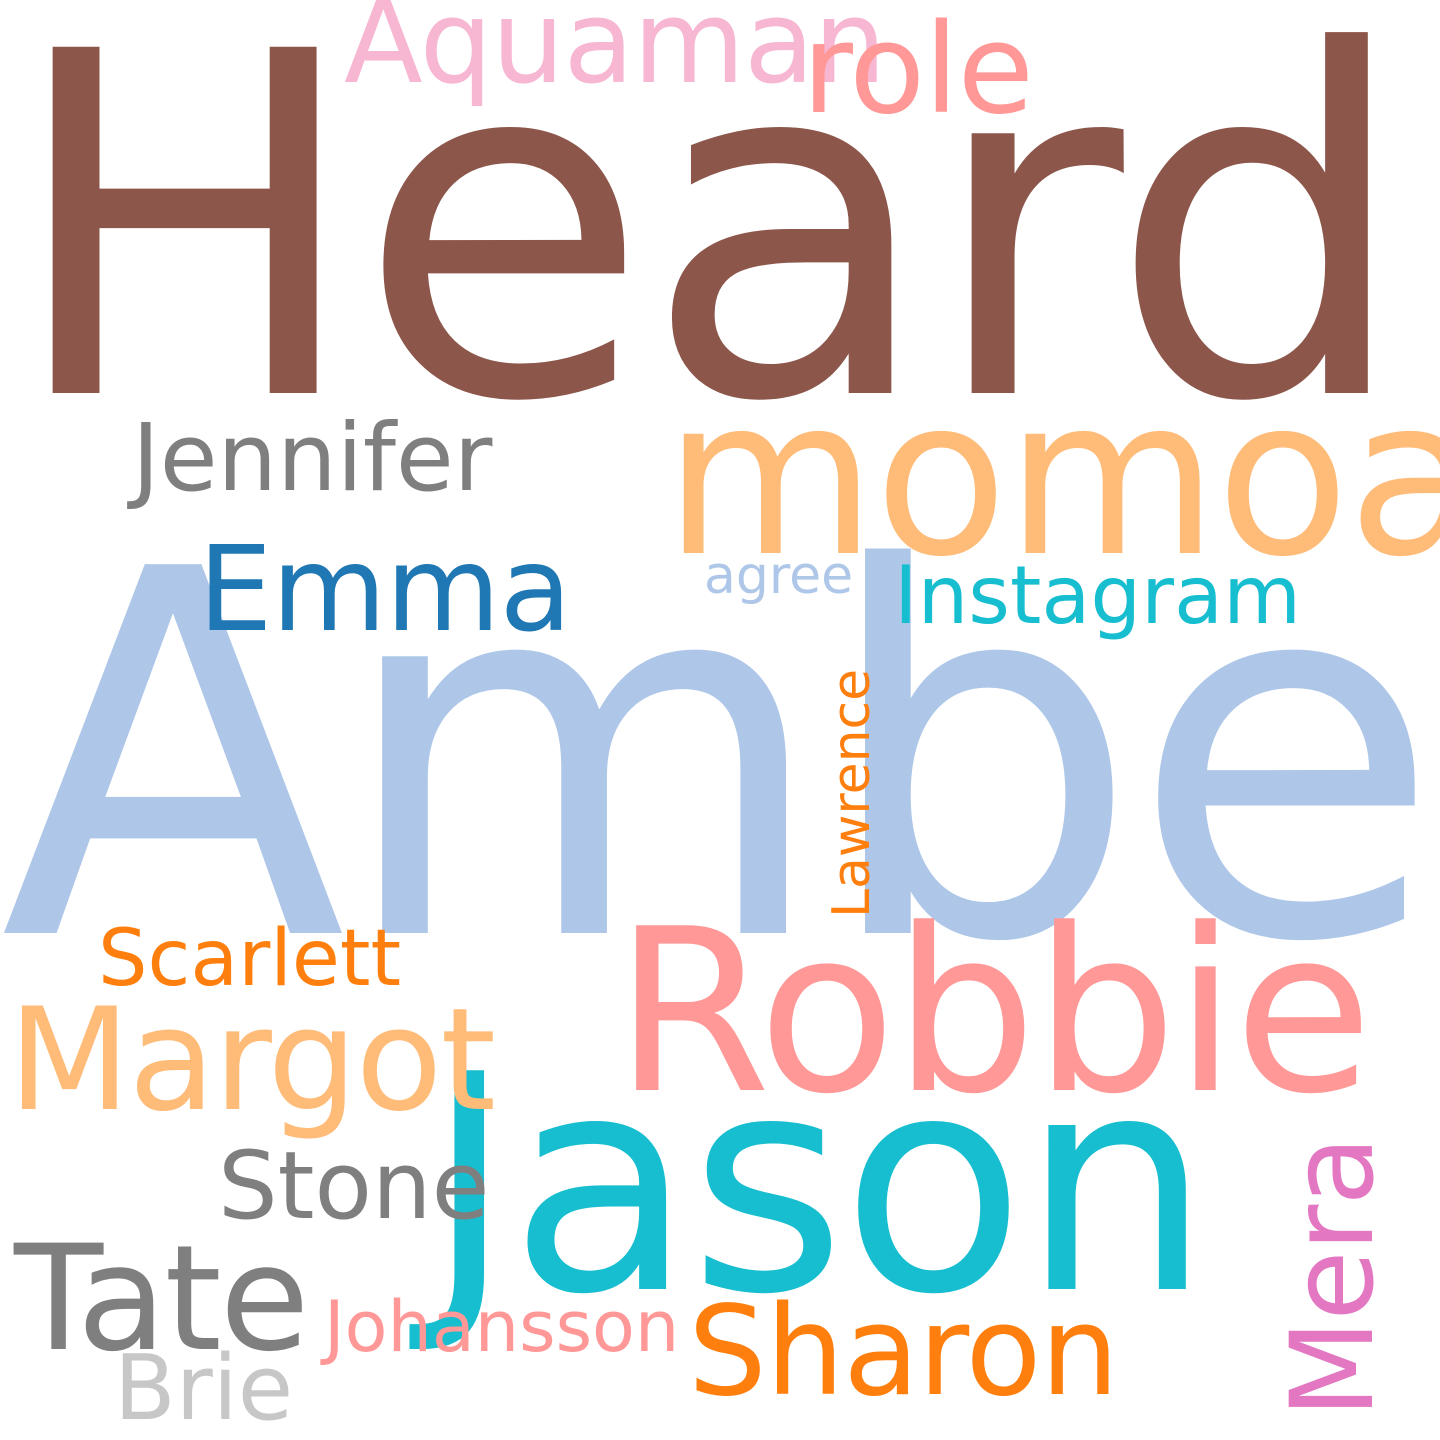 Image resolution: width=1440 pixels, height=1440 pixels. Describe the element at coordinates (162, 1299) in the screenshot. I see `word-tate: Tate` at that location.